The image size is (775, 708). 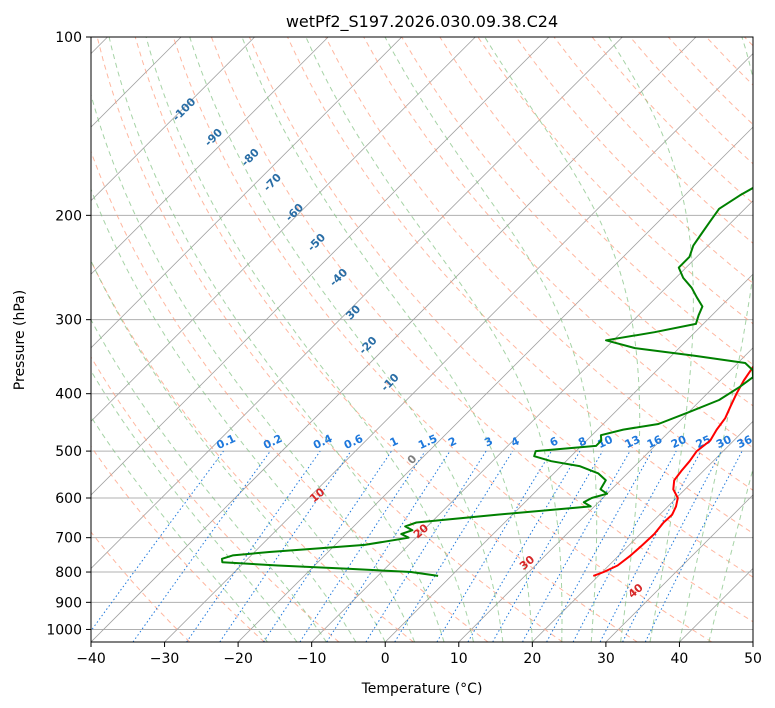 What do you see at coordinates (312, 659) in the screenshot?
I see `x-tick-label: −10` at bounding box center [312, 659].